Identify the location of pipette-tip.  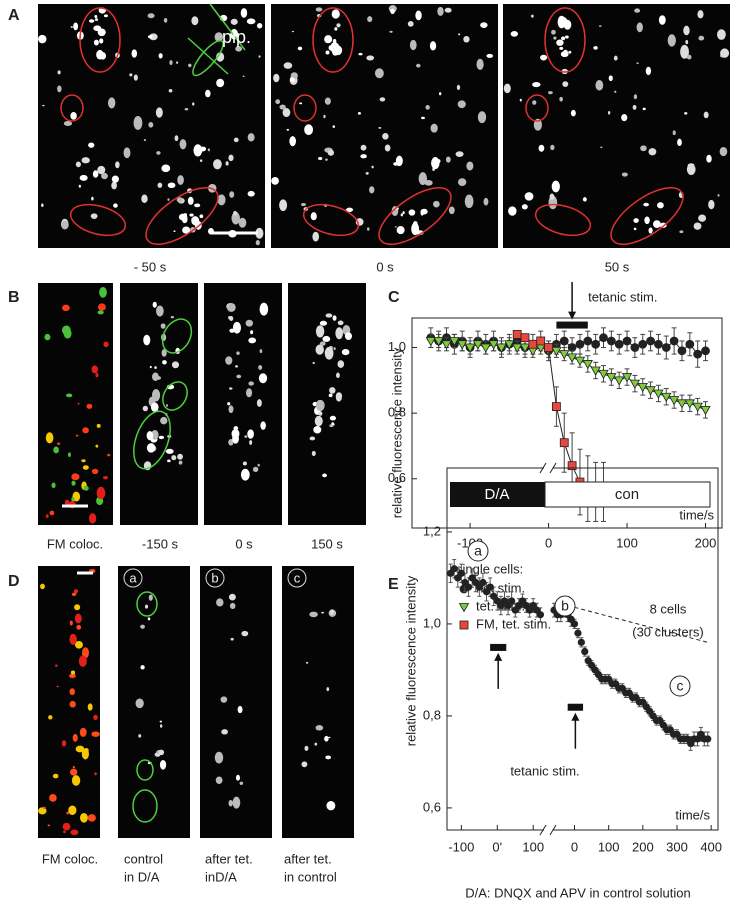
(208, 58).